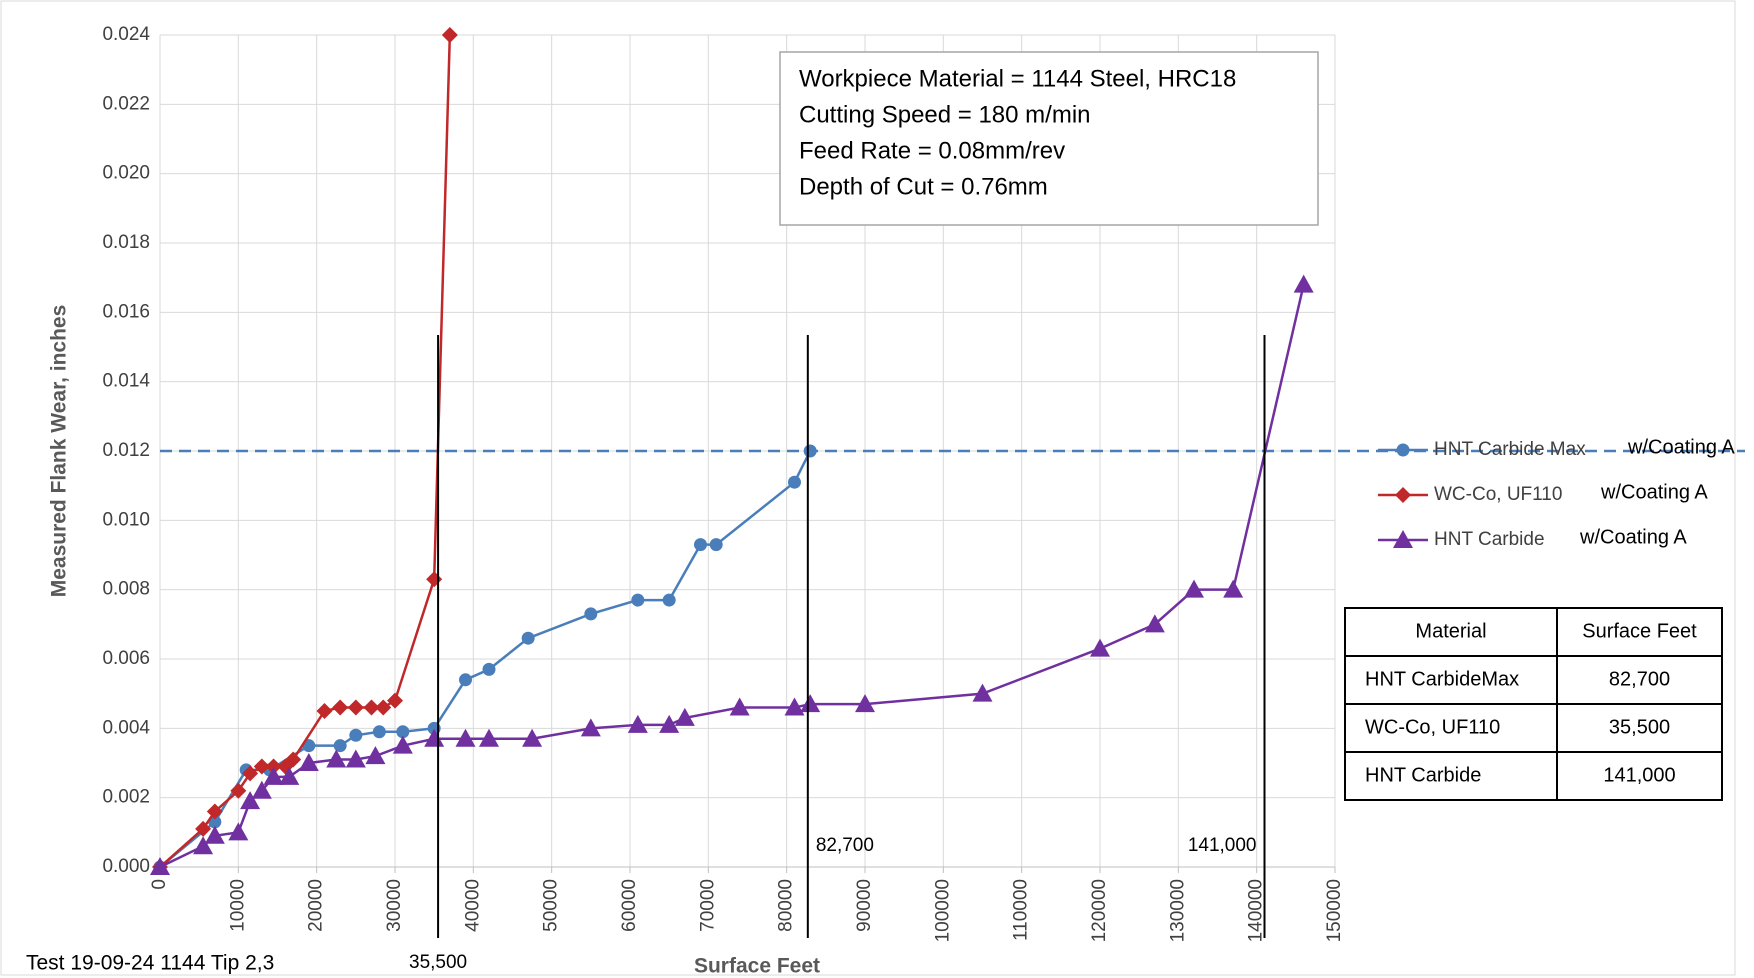  What do you see at coordinates (1639, 727) in the screenshot?
I see `table-text: 35,500` at bounding box center [1639, 727].